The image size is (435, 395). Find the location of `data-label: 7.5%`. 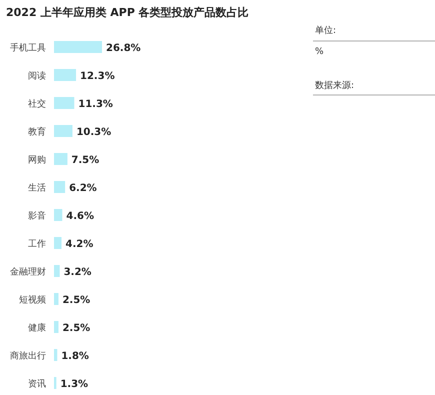

data-label: 7.5% is located at coordinates (85, 160).